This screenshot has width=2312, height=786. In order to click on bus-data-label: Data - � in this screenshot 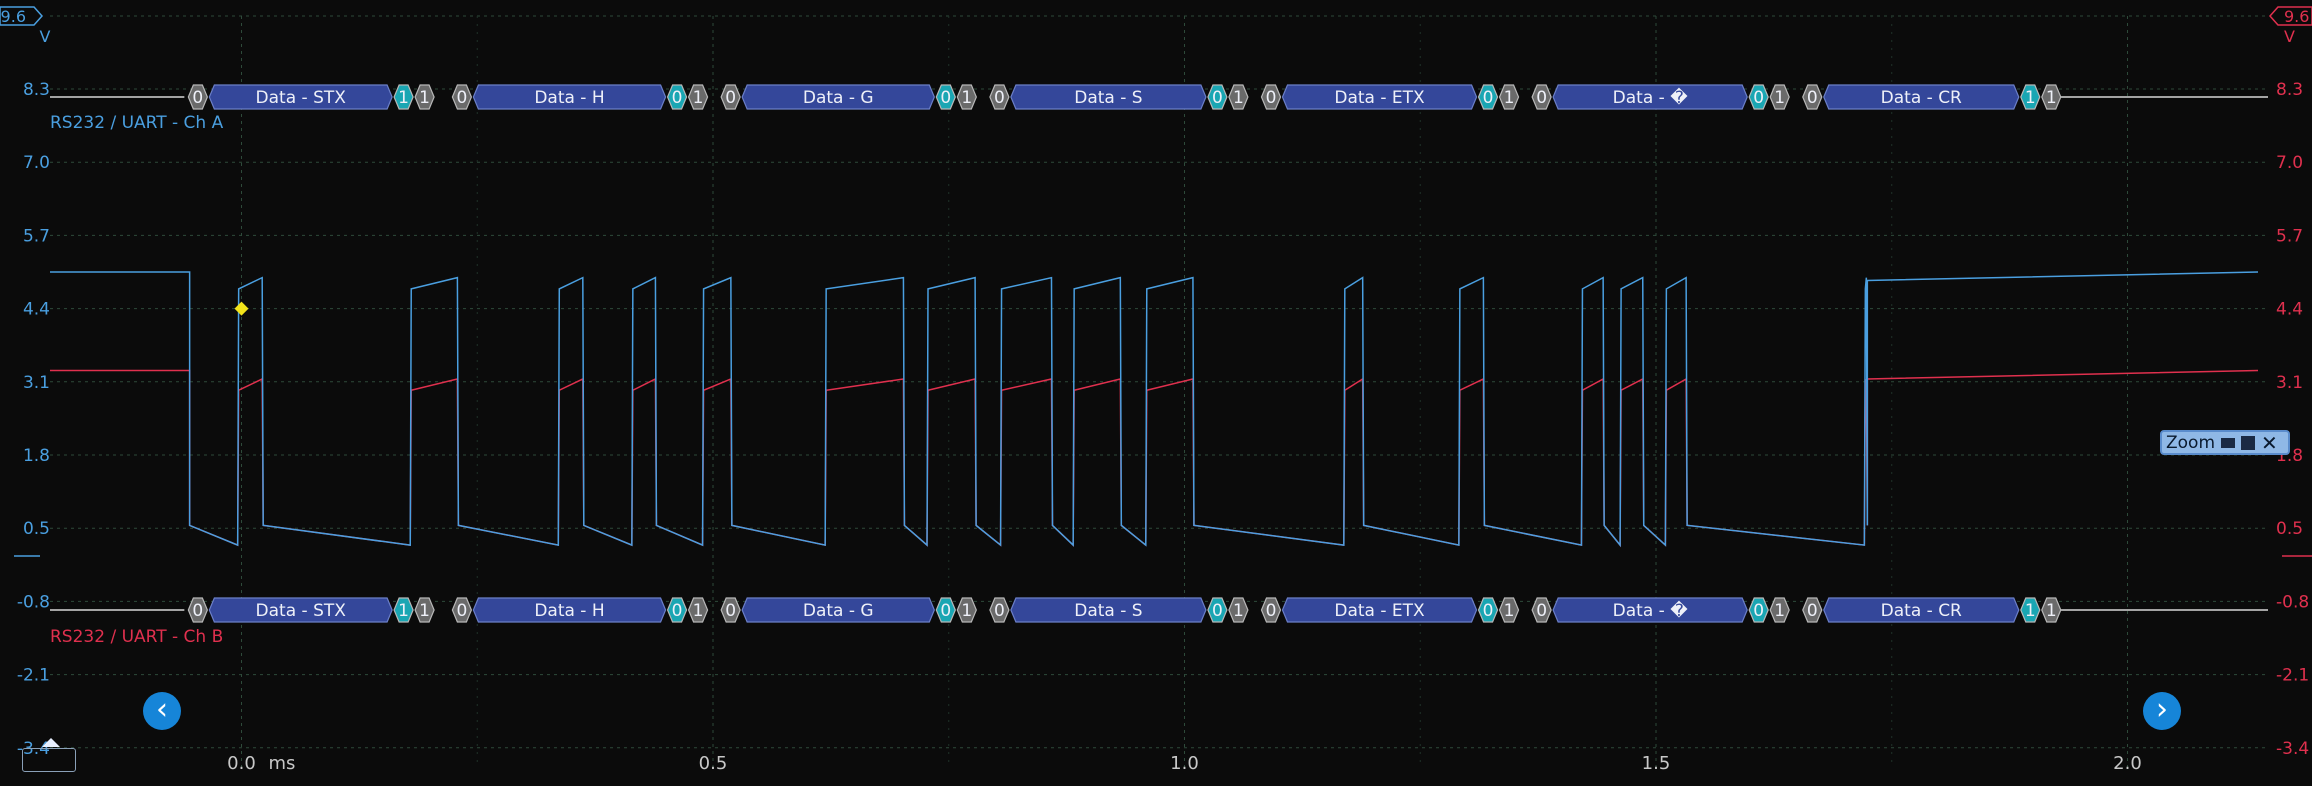, I will do `click(1651, 97)`.